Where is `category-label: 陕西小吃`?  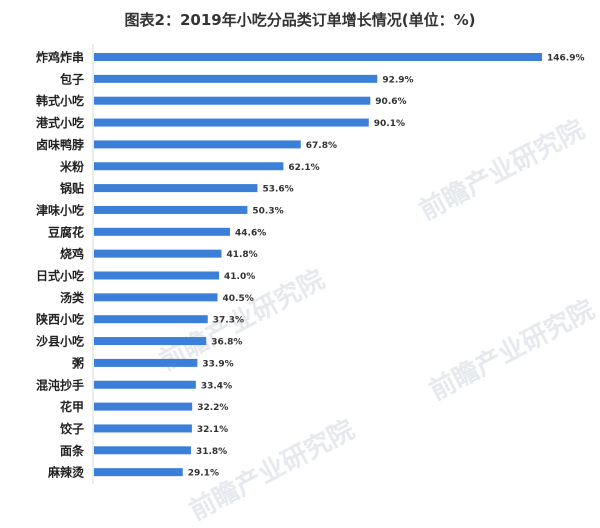
category-label: 陕西小吃 is located at coordinates (60, 319).